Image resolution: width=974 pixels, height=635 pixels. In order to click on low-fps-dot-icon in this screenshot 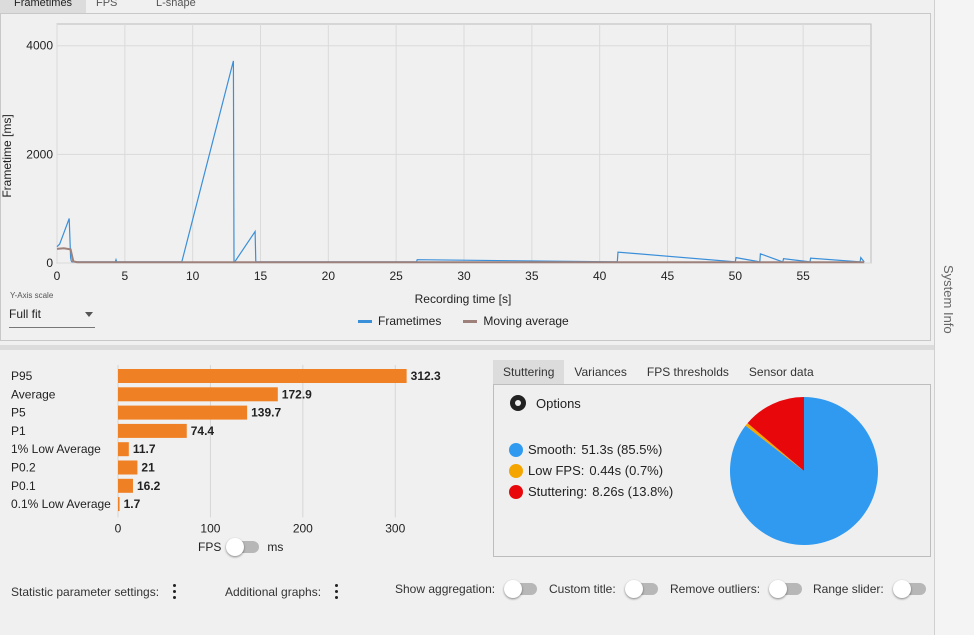, I will do `click(516, 470)`.